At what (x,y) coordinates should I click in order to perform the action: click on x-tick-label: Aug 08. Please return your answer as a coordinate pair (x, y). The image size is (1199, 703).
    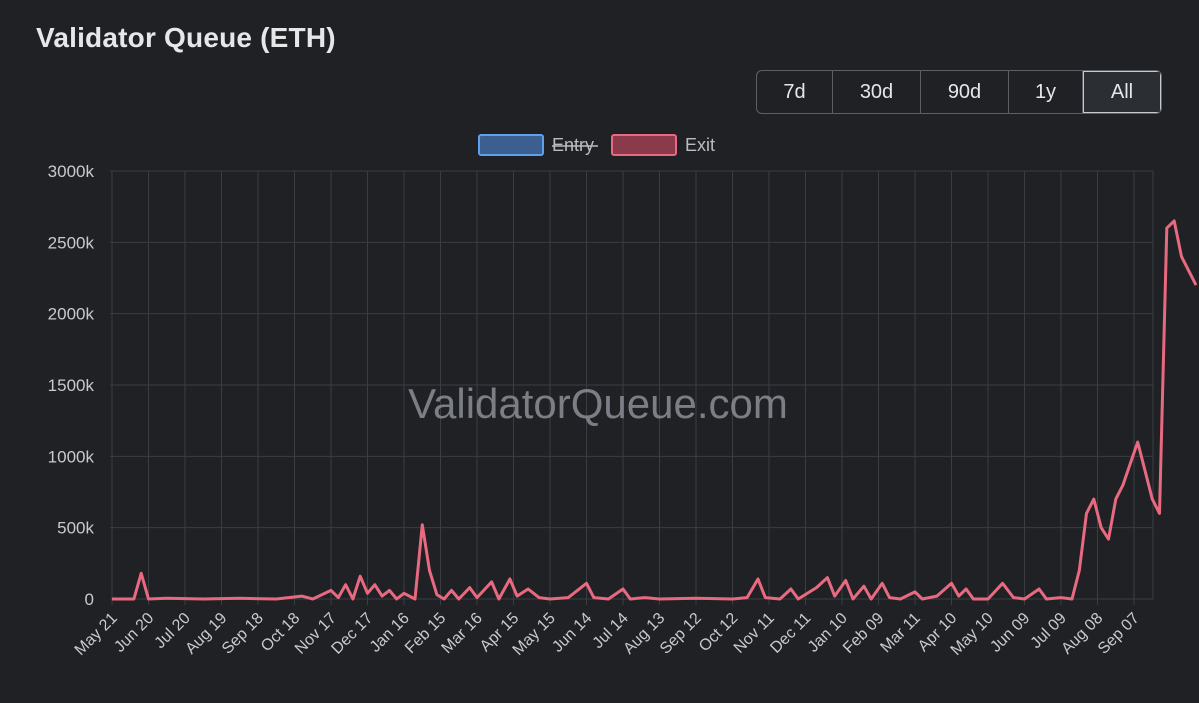
    Looking at the image, I should click on (1082, 634).